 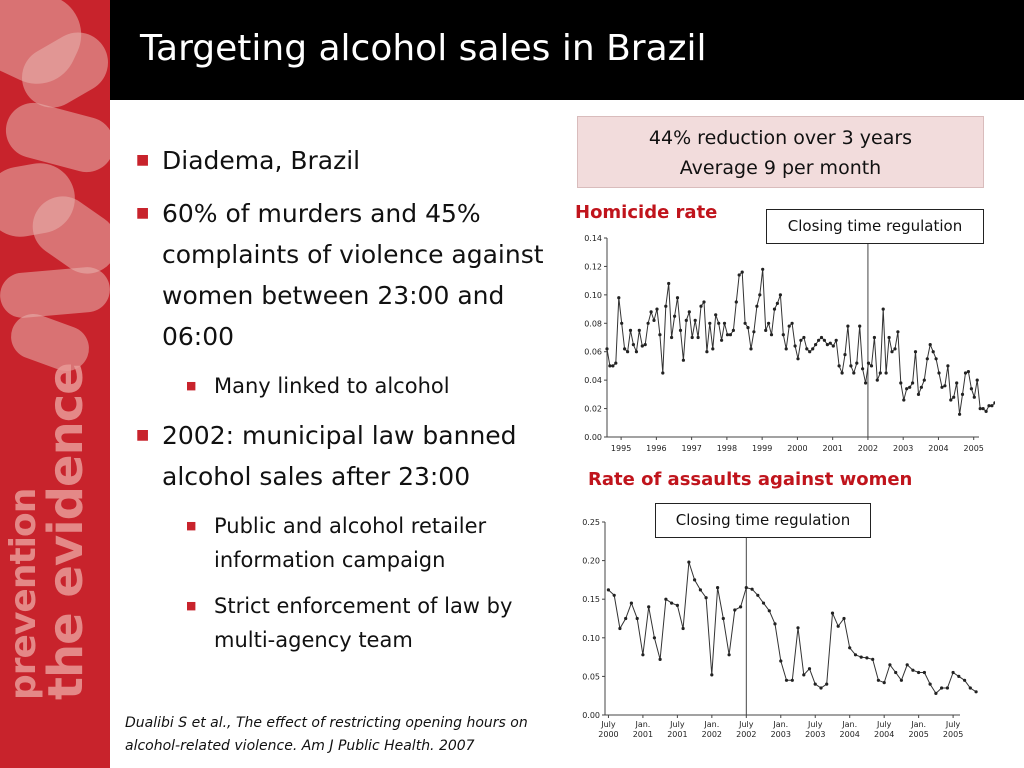 I want to click on title-bar: Targeting alcohol sales in Brazil, so click(x=567, y=50).